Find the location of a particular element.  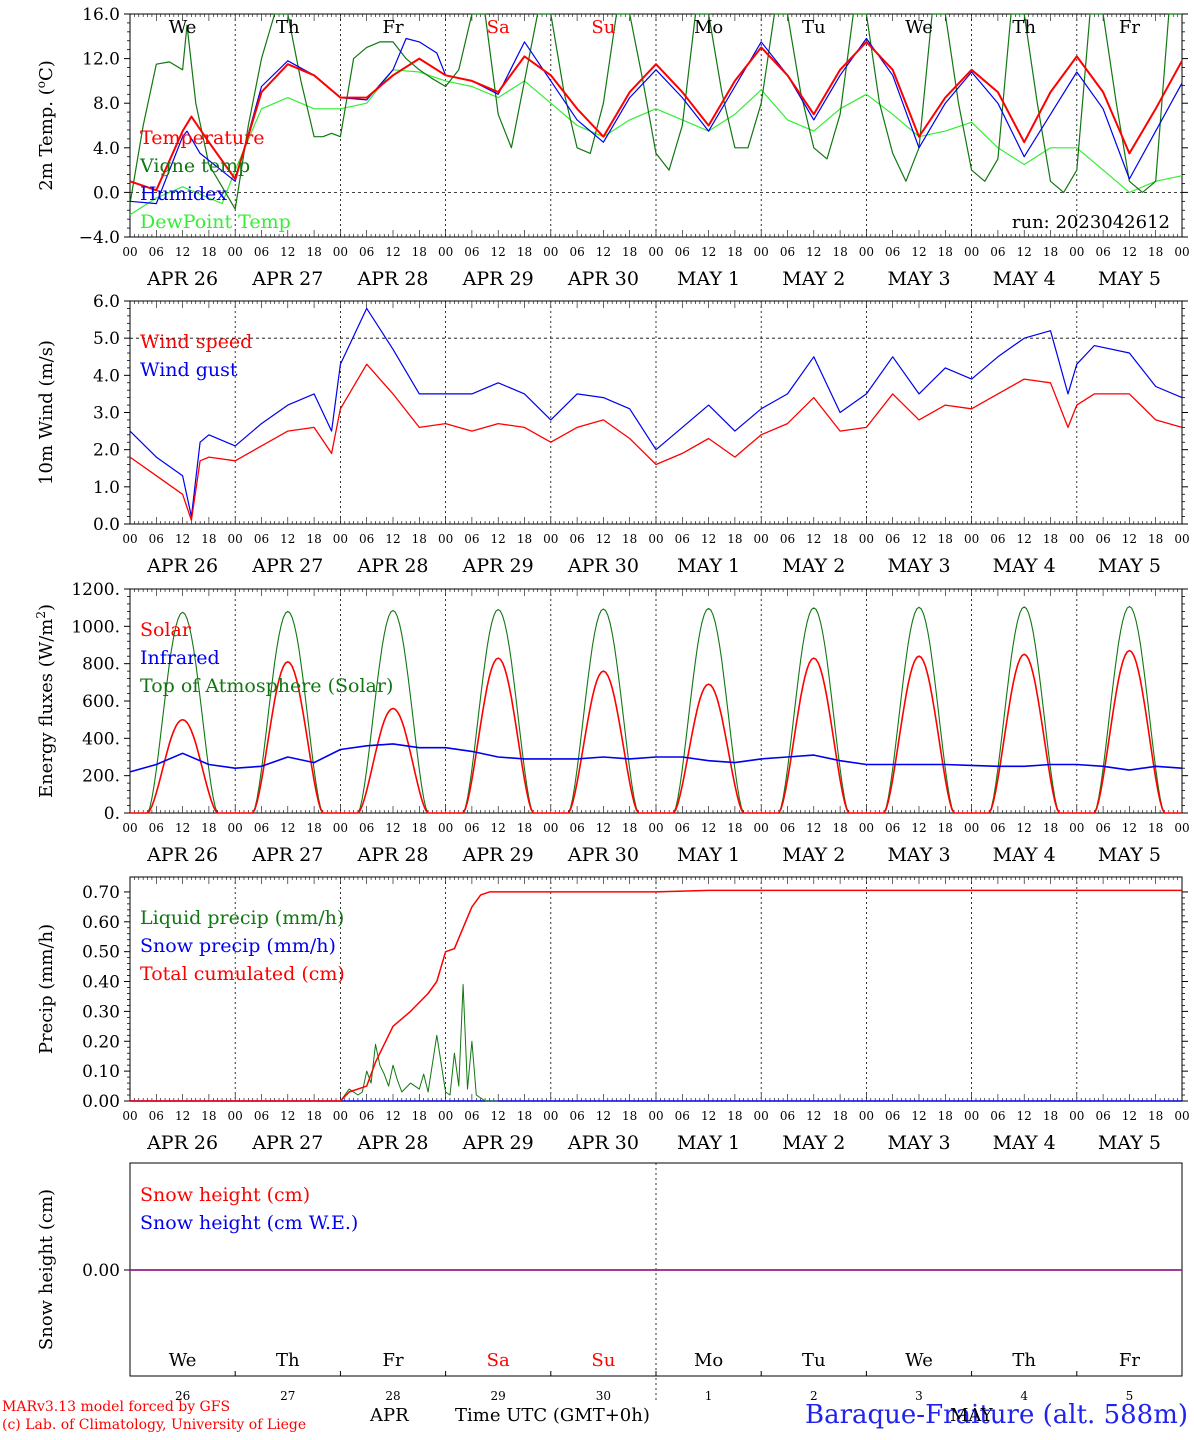

y-tick-label: 0.60 is located at coordinates (101, 923).